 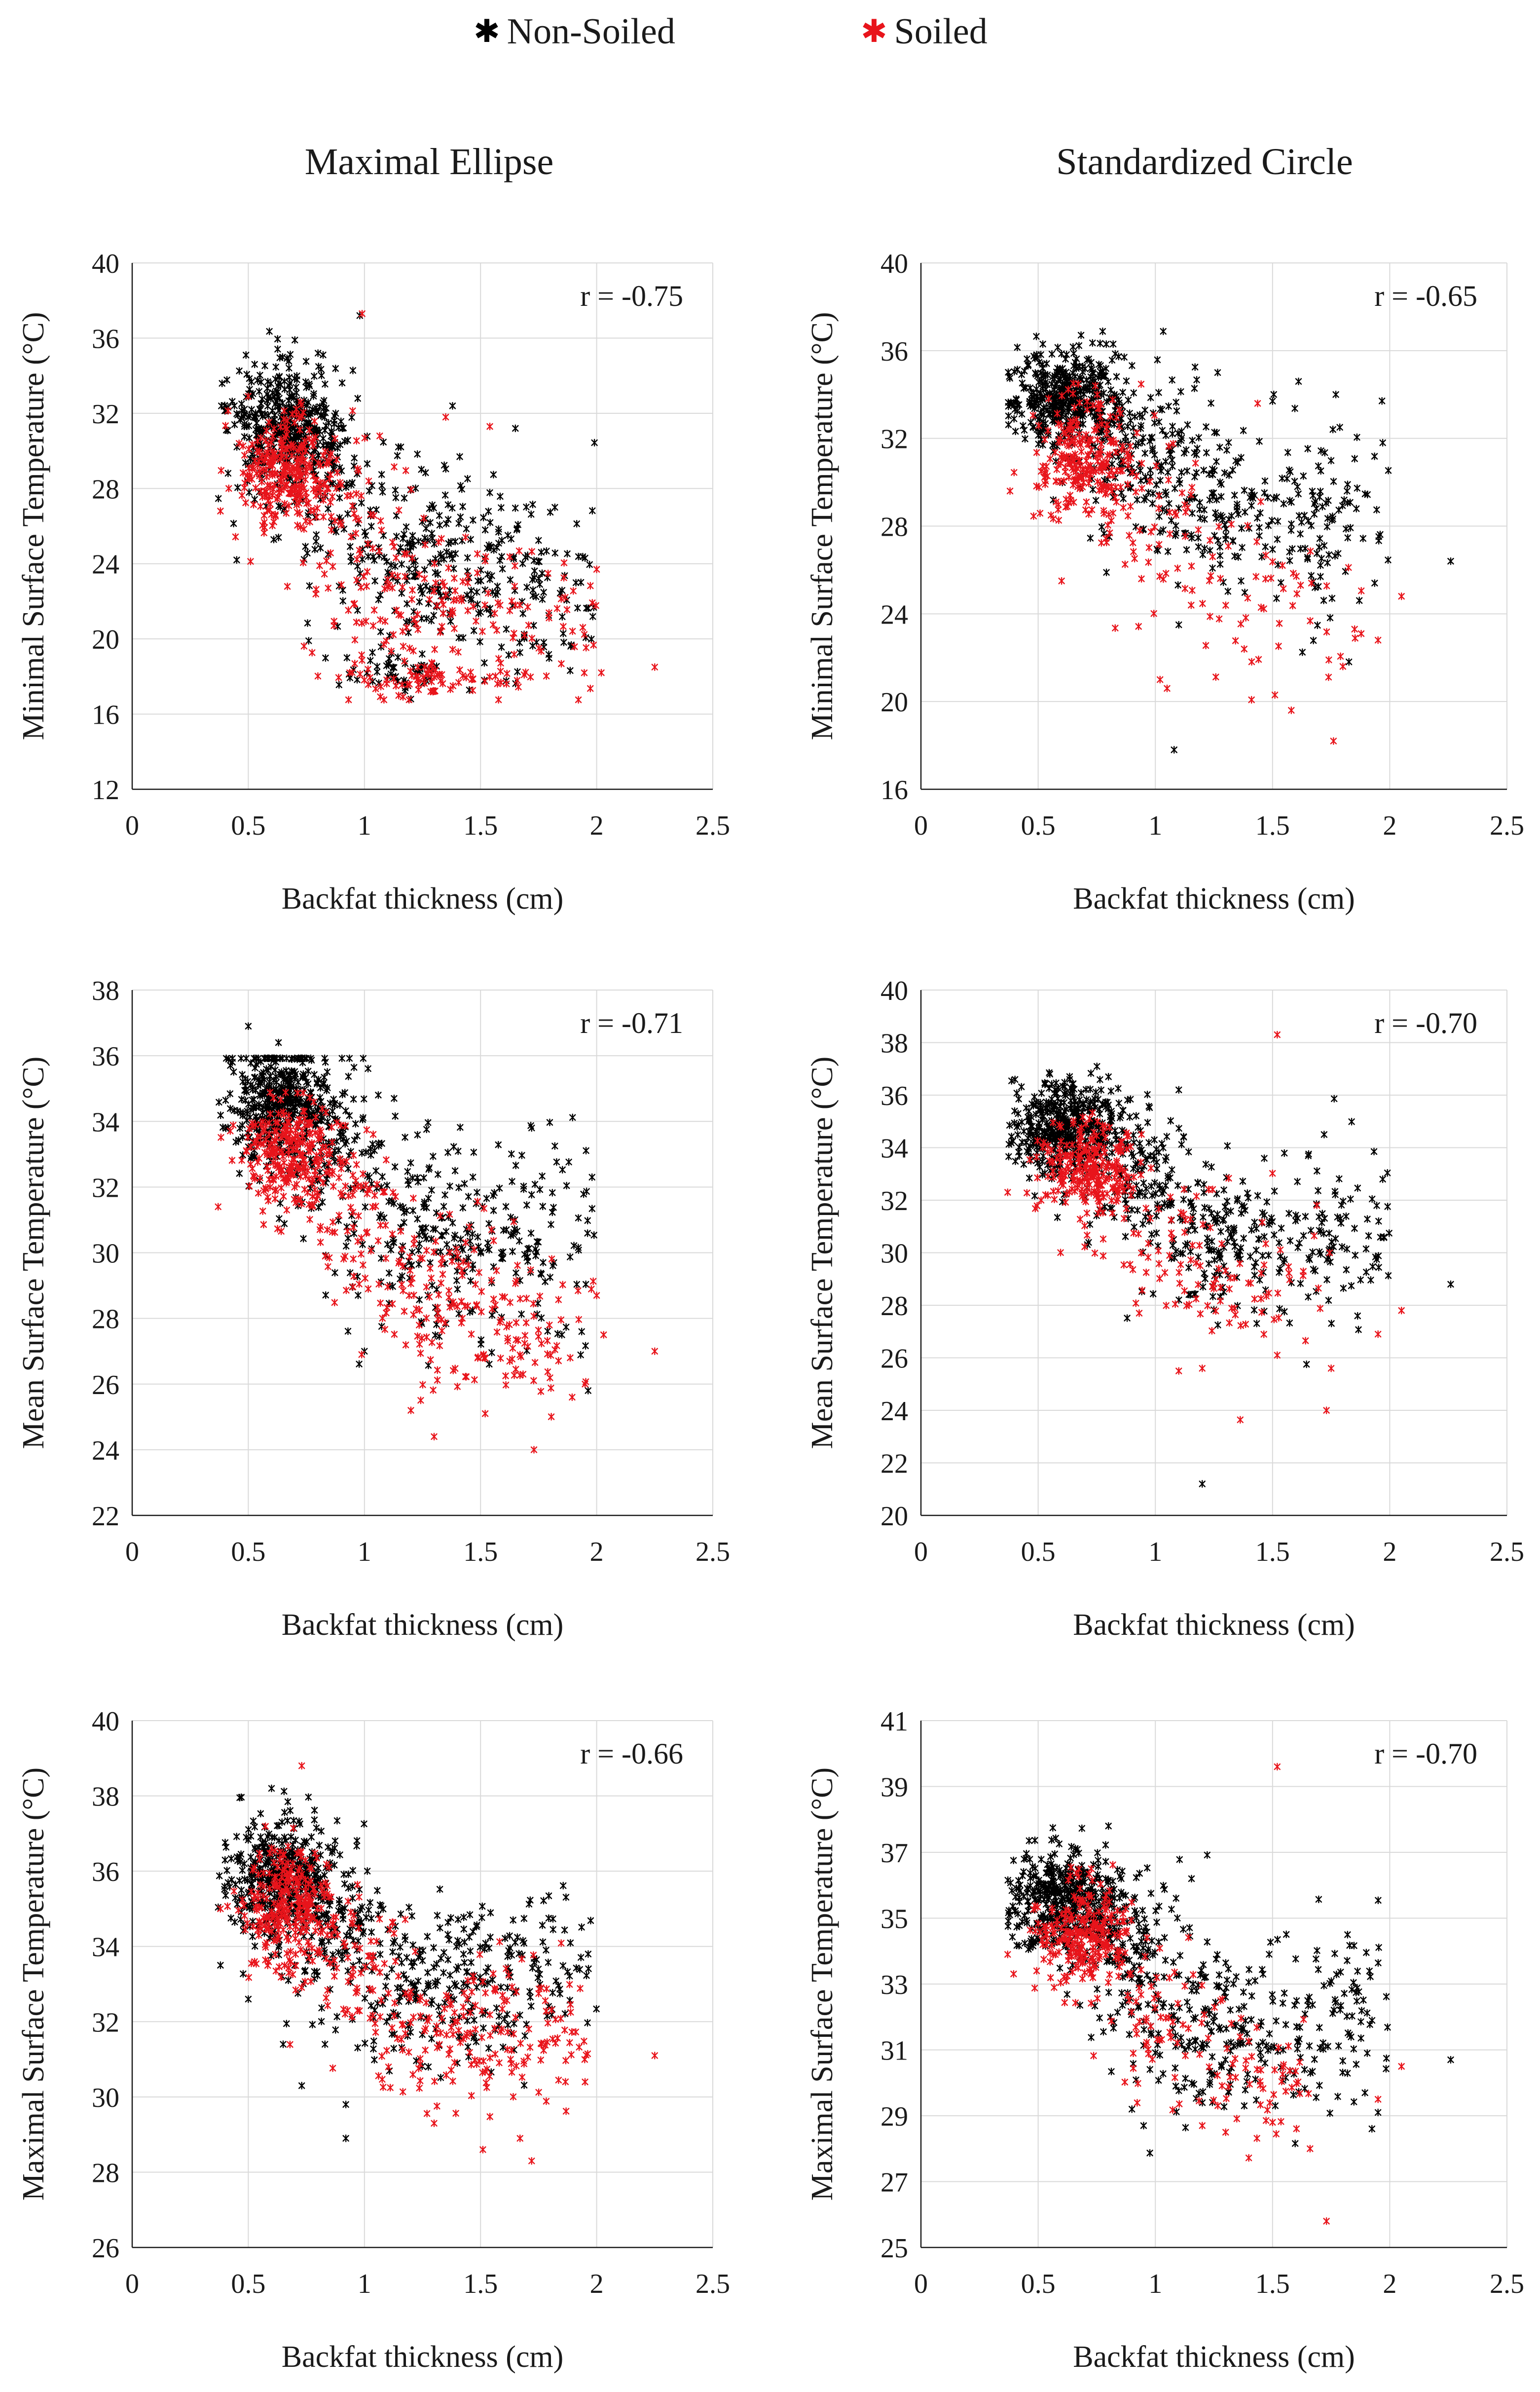 I want to click on y-tick-label: 24, so click(x=894, y=614).